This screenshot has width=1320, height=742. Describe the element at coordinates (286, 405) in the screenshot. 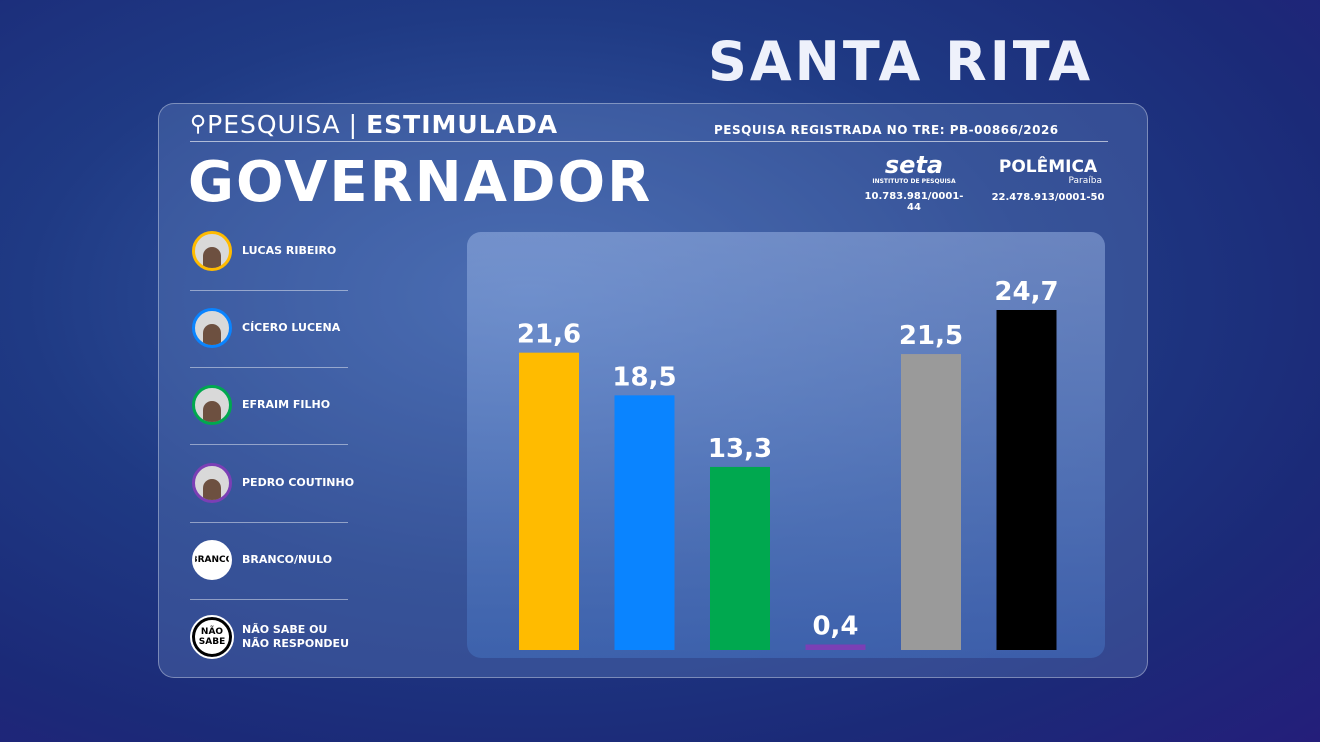

I see `legend-label: EFRAIM FILHO` at that location.